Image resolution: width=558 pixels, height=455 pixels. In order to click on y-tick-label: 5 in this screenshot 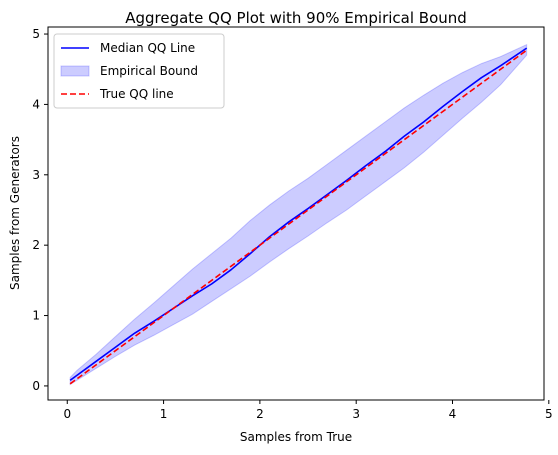, I will do `click(36, 34)`.